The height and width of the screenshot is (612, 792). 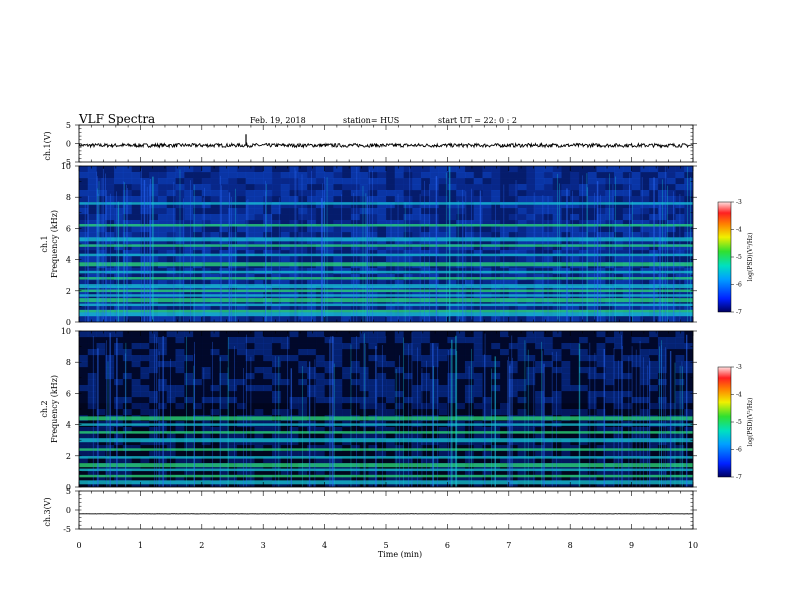 What do you see at coordinates (47, 145) in the screenshot?
I see `ch1-waveform-ylabel: ch.1(V)` at bounding box center [47, 145].